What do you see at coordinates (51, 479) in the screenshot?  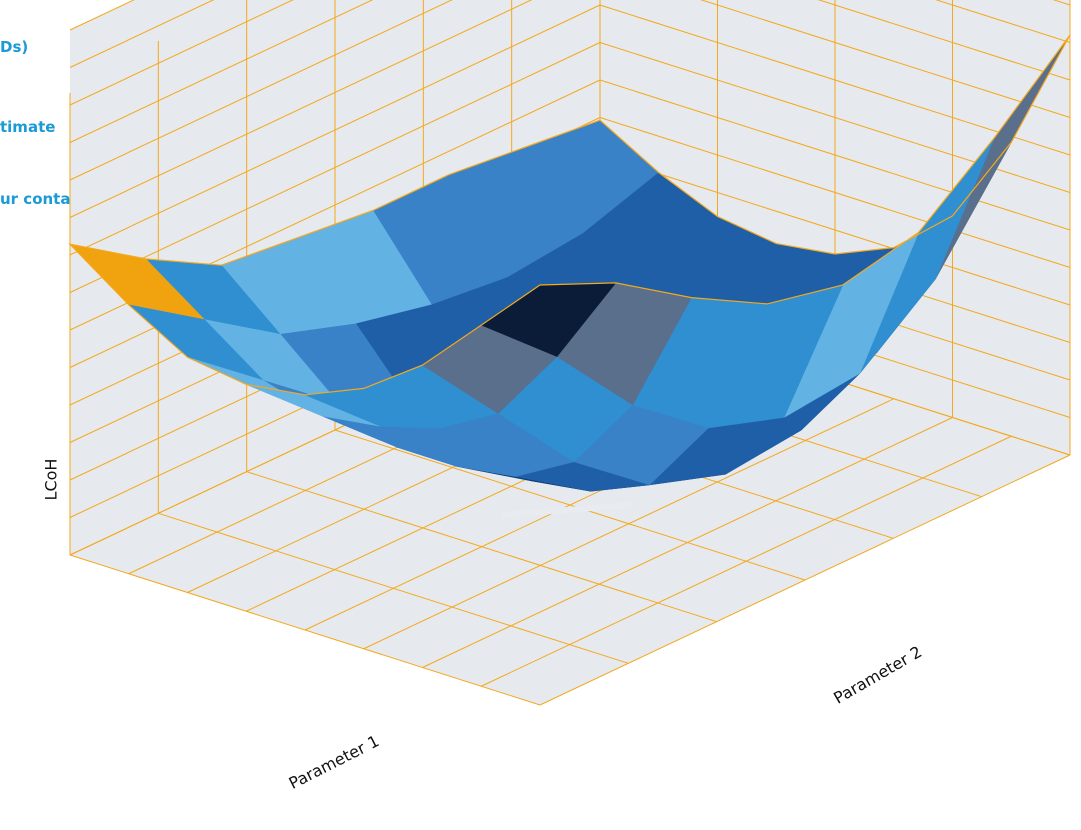 I see `z-axis-label: LCoH` at bounding box center [51, 479].